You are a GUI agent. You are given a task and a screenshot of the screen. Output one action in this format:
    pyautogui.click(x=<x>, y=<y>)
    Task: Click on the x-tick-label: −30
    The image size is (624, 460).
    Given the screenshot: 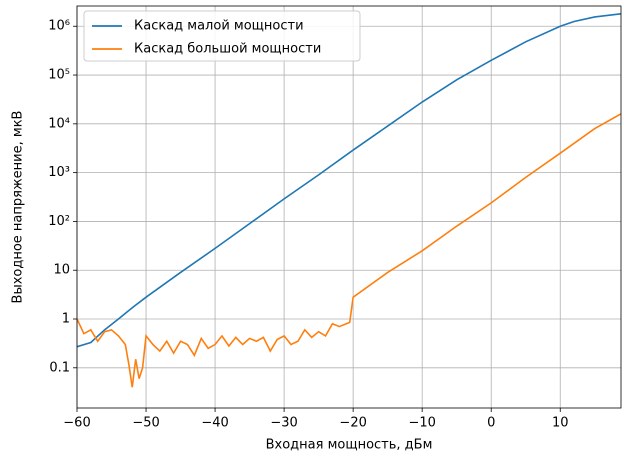 What is the action you would take?
    pyautogui.click(x=283, y=423)
    